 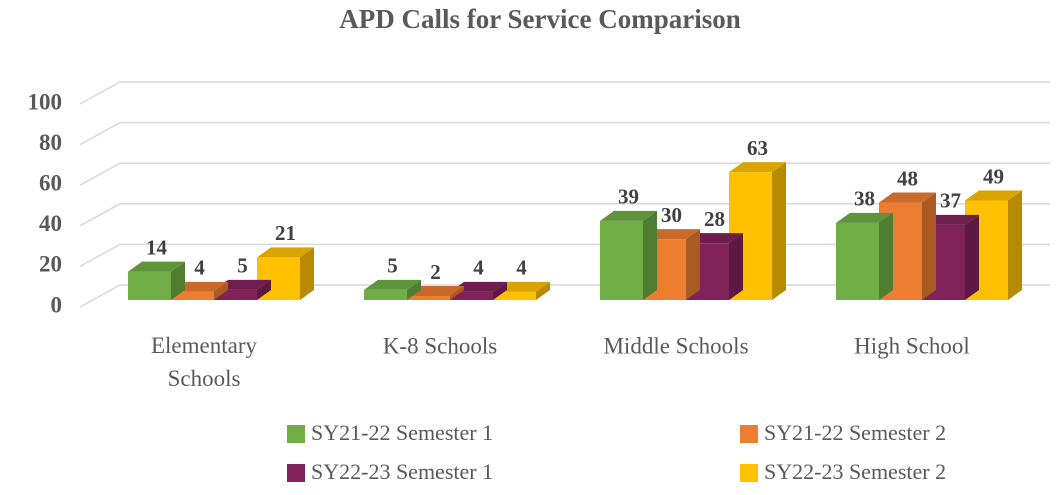 I want to click on y-tick-label: 20, so click(x=50, y=264).